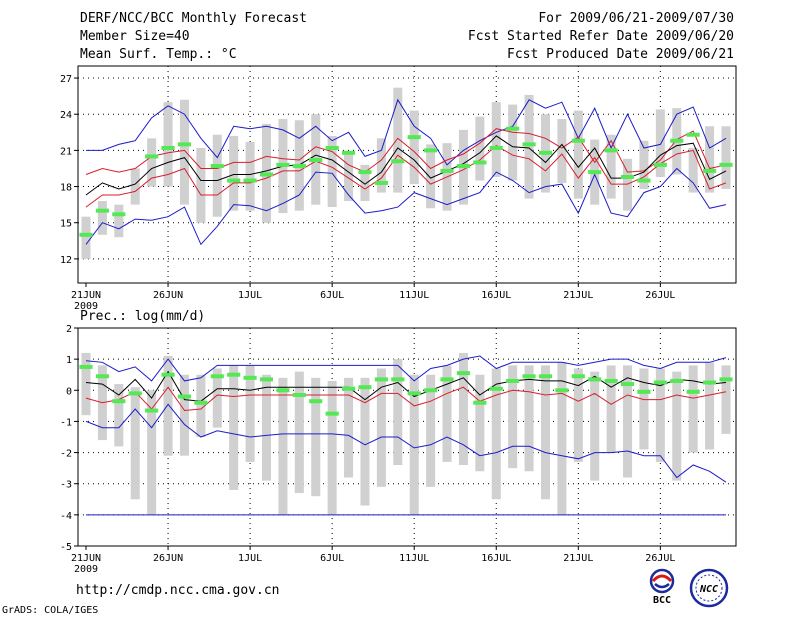 The image size is (800, 618). I want to click on temperature-xtick-label: 16JUL, so click(496, 295).